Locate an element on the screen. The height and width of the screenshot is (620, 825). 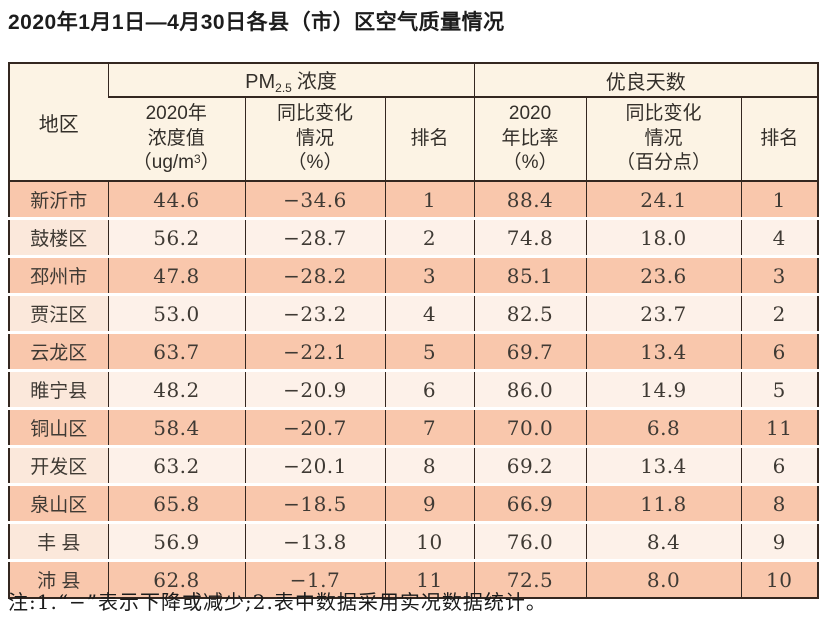
header-good-rank: 排名 is located at coordinates (779, 139).